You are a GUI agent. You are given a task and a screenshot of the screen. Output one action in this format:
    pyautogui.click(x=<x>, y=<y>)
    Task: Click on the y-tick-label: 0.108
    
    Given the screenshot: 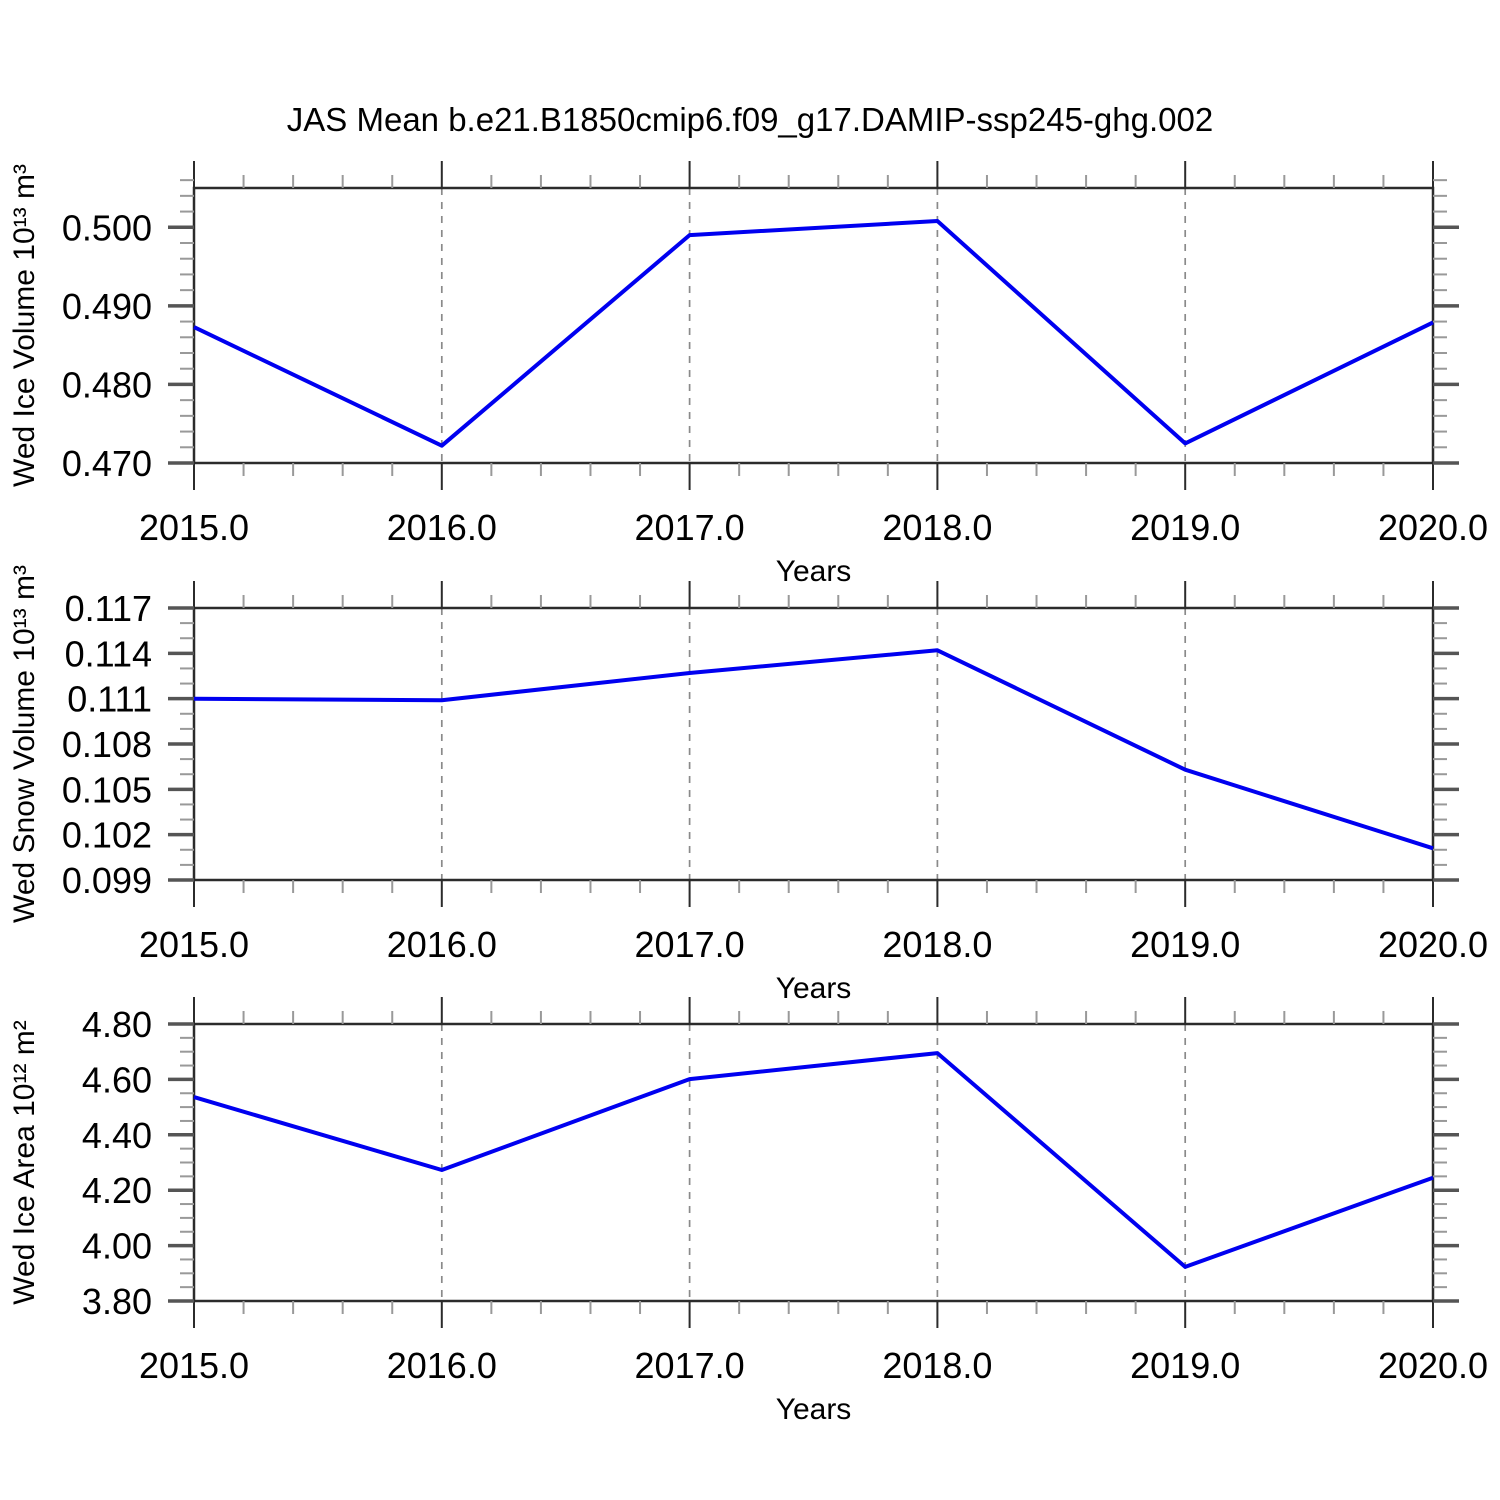 What is the action you would take?
    pyautogui.click(x=107, y=744)
    